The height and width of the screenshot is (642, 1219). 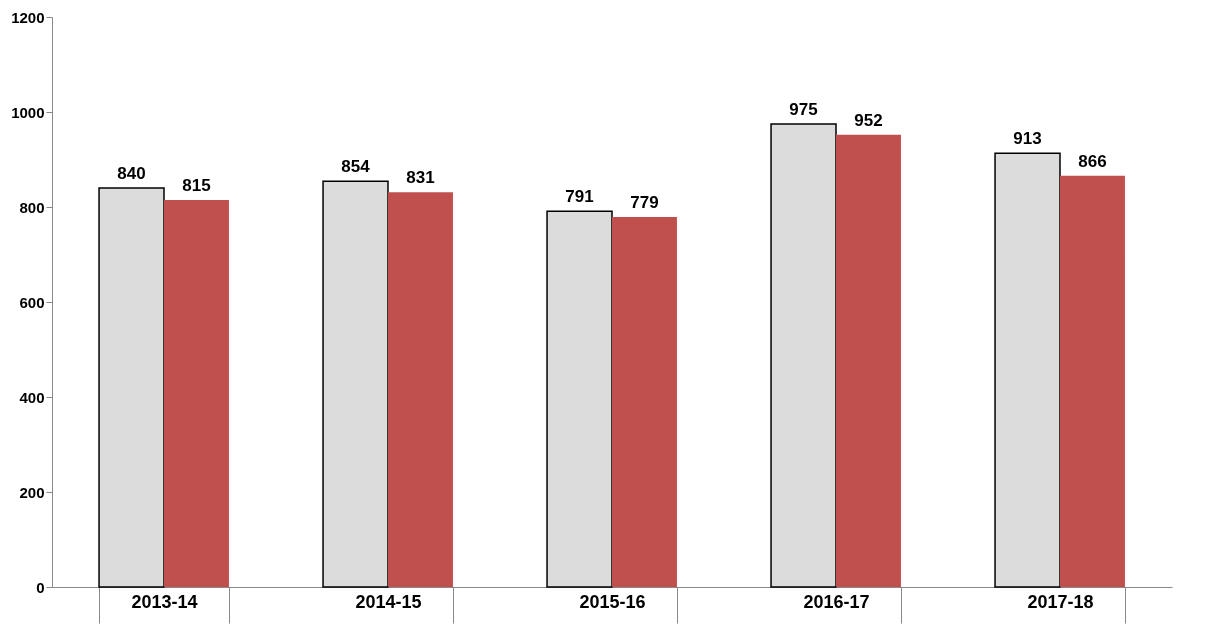 I want to click on y-tick-label: 400, so click(x=32, y=397).